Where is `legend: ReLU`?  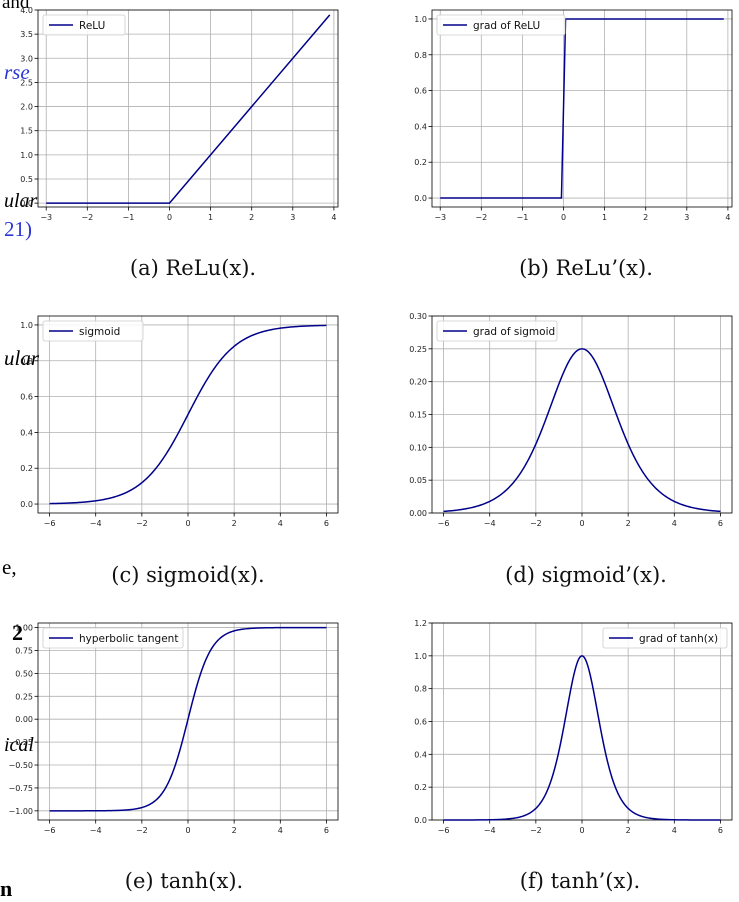 legend: ReLU is located at coordinates (84, 25).